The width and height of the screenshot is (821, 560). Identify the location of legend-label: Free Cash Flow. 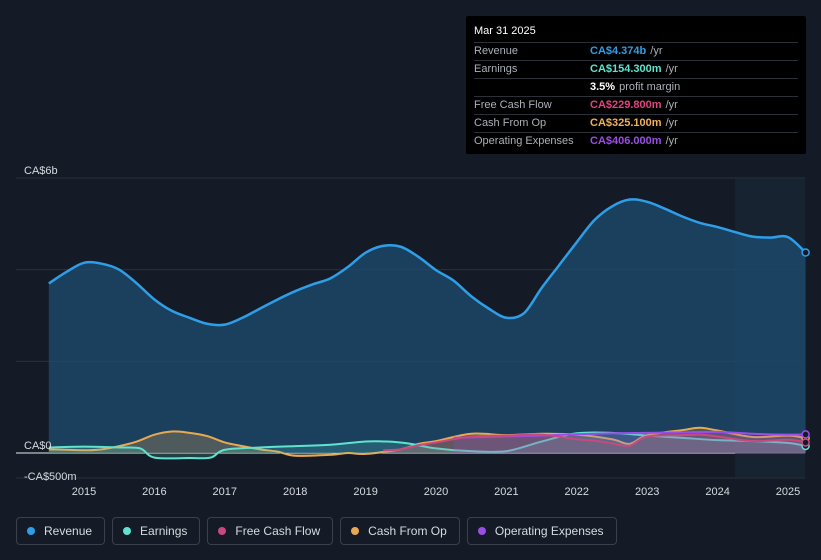
(278, 531).